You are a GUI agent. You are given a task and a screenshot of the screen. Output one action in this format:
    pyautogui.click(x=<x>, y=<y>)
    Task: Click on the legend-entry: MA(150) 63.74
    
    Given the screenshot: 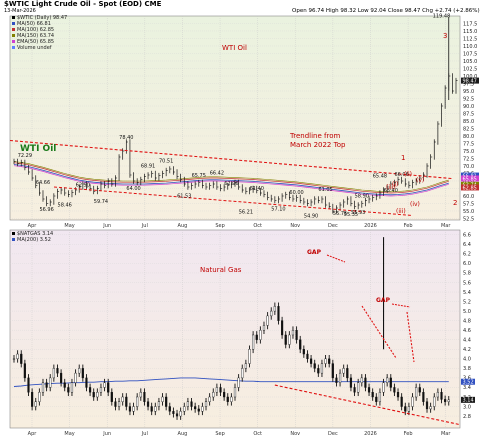 What is the action you would take?
    pyautogui.click(x=35, y=36)
    